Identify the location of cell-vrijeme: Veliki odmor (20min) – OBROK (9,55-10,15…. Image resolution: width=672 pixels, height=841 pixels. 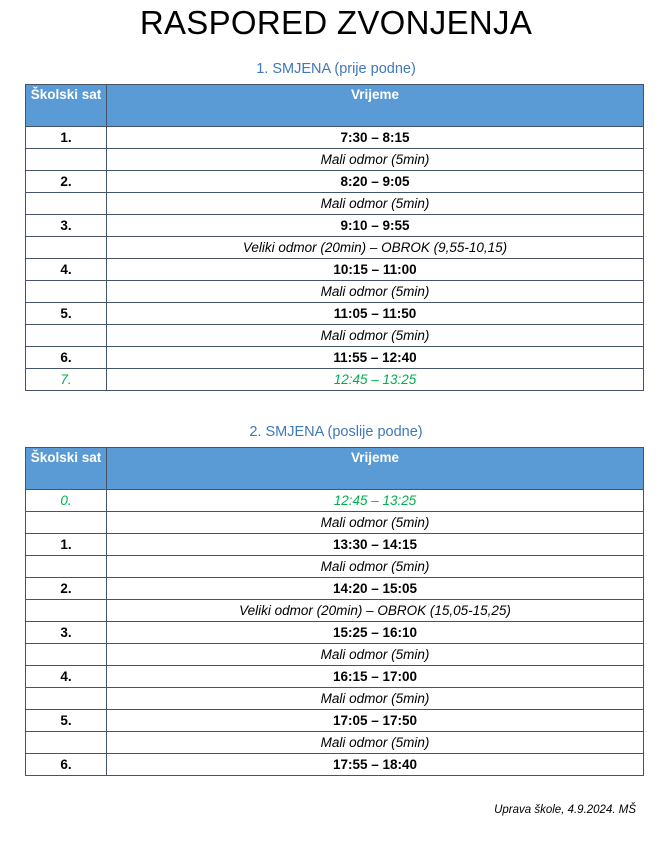
(375, 247).